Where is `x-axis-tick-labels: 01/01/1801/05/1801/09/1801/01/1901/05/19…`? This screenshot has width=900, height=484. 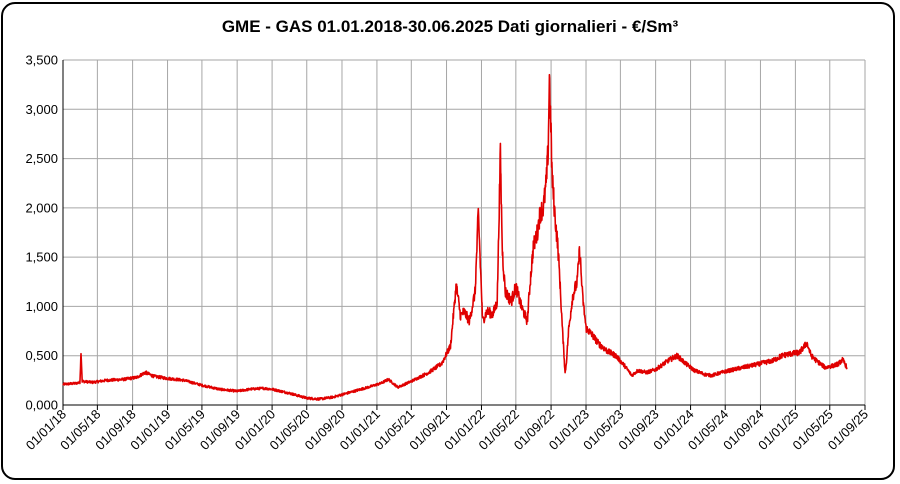 x-axis-tick-labels: 01/01/1801/05/1801/09/1801/01/1901/05/19… is located at coordinates (447, 430).